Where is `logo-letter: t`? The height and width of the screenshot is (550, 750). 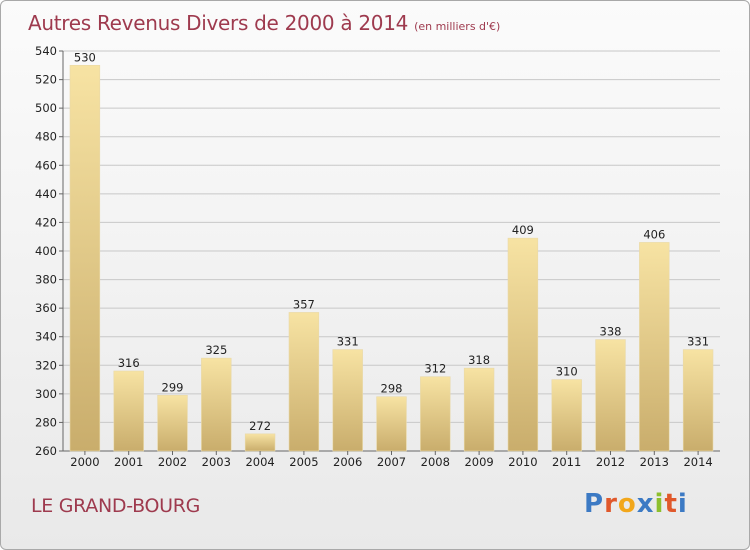
logo-letter: t is located at coordinates (671, 504).